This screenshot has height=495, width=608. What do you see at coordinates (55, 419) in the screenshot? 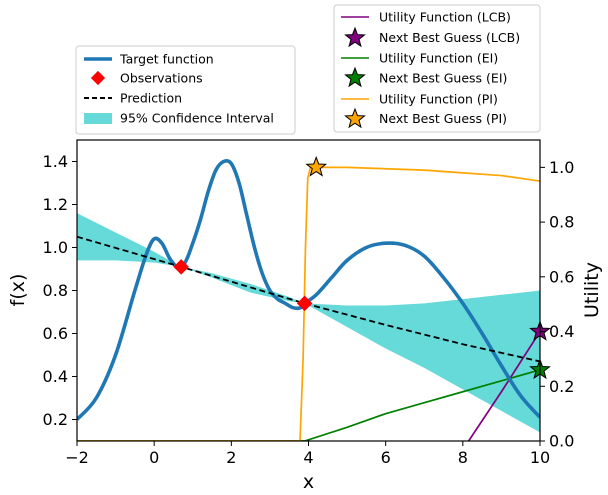
I see `y-left-tick-label: 0.2` at bounding box center [55, 419].